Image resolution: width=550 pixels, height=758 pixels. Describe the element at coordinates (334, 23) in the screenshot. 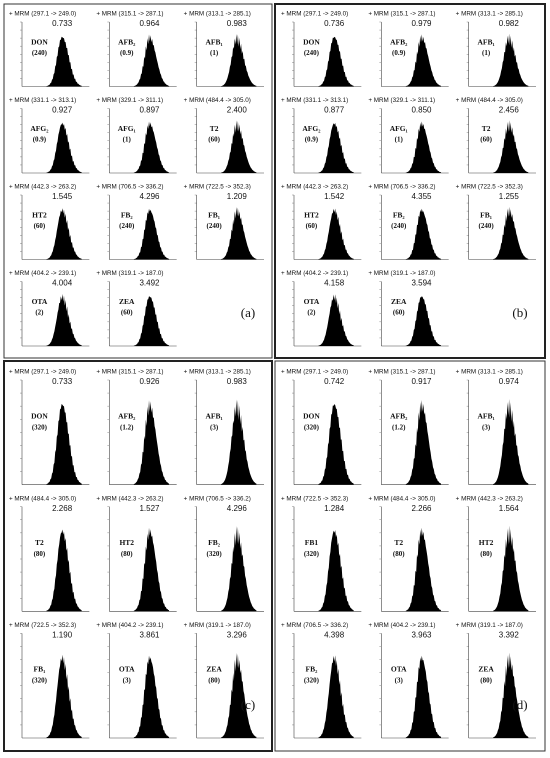

I see `retention-time: 0.736` at that location.